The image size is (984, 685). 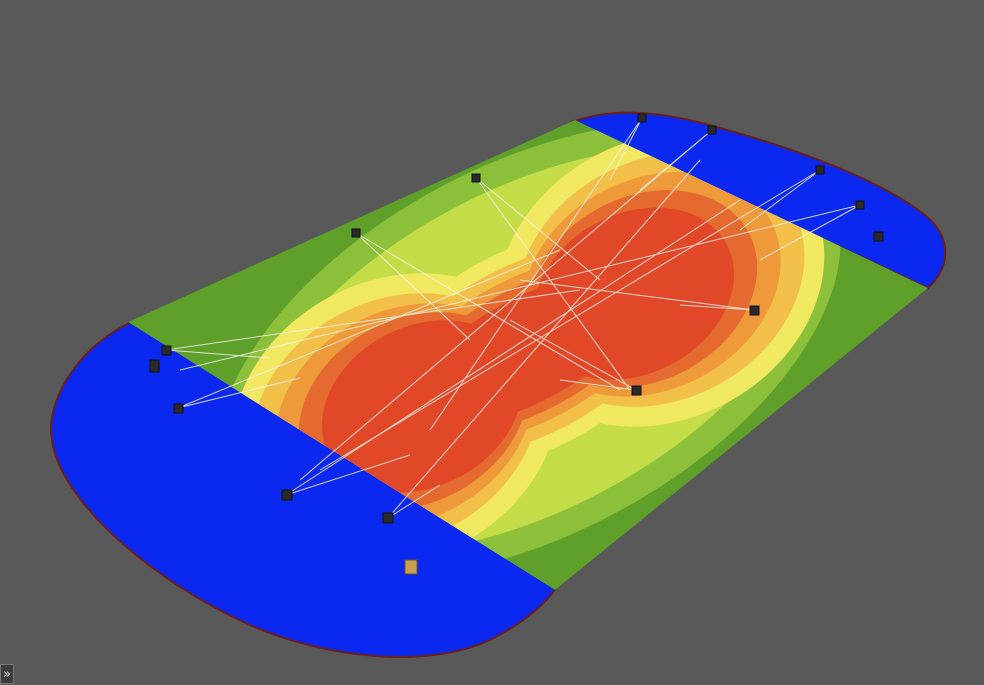 I want to click on expand-button: », so click(x=7, y=674).